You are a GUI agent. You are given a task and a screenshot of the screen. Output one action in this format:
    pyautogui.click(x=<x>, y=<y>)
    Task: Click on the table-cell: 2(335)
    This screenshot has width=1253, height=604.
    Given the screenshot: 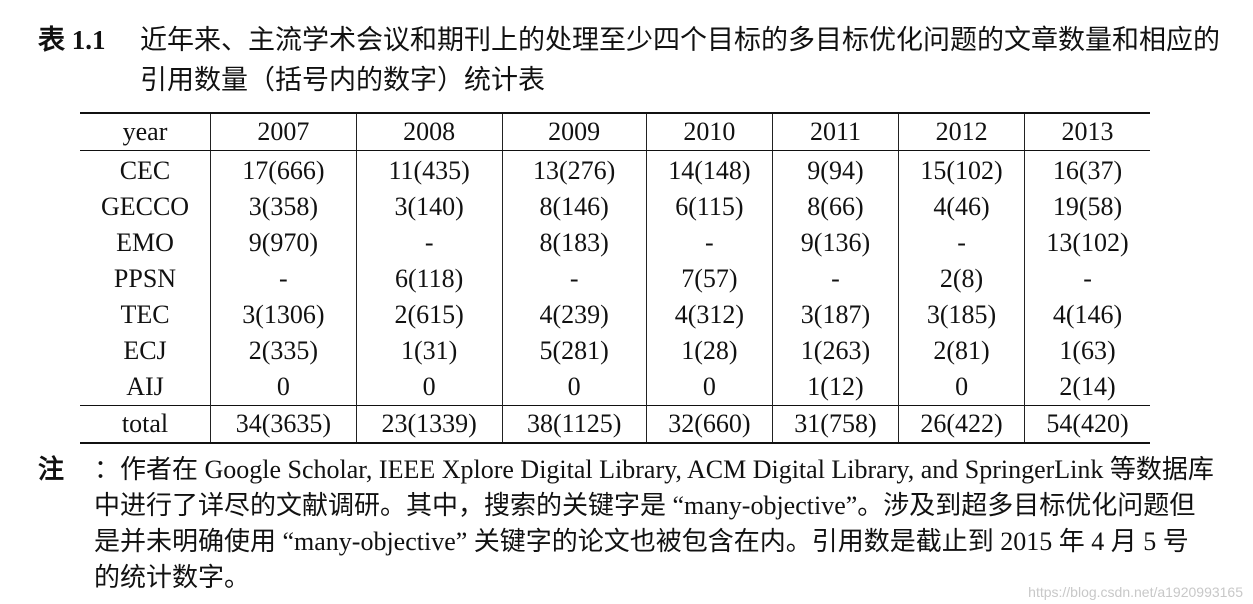 What is the action you would take?
    pyautogui.click(x=283, y=351)
    